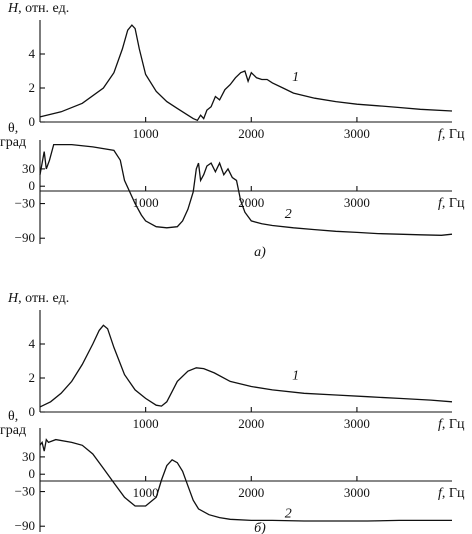  I want to click on a-H-ytick-label: 4, so click(32, 53).